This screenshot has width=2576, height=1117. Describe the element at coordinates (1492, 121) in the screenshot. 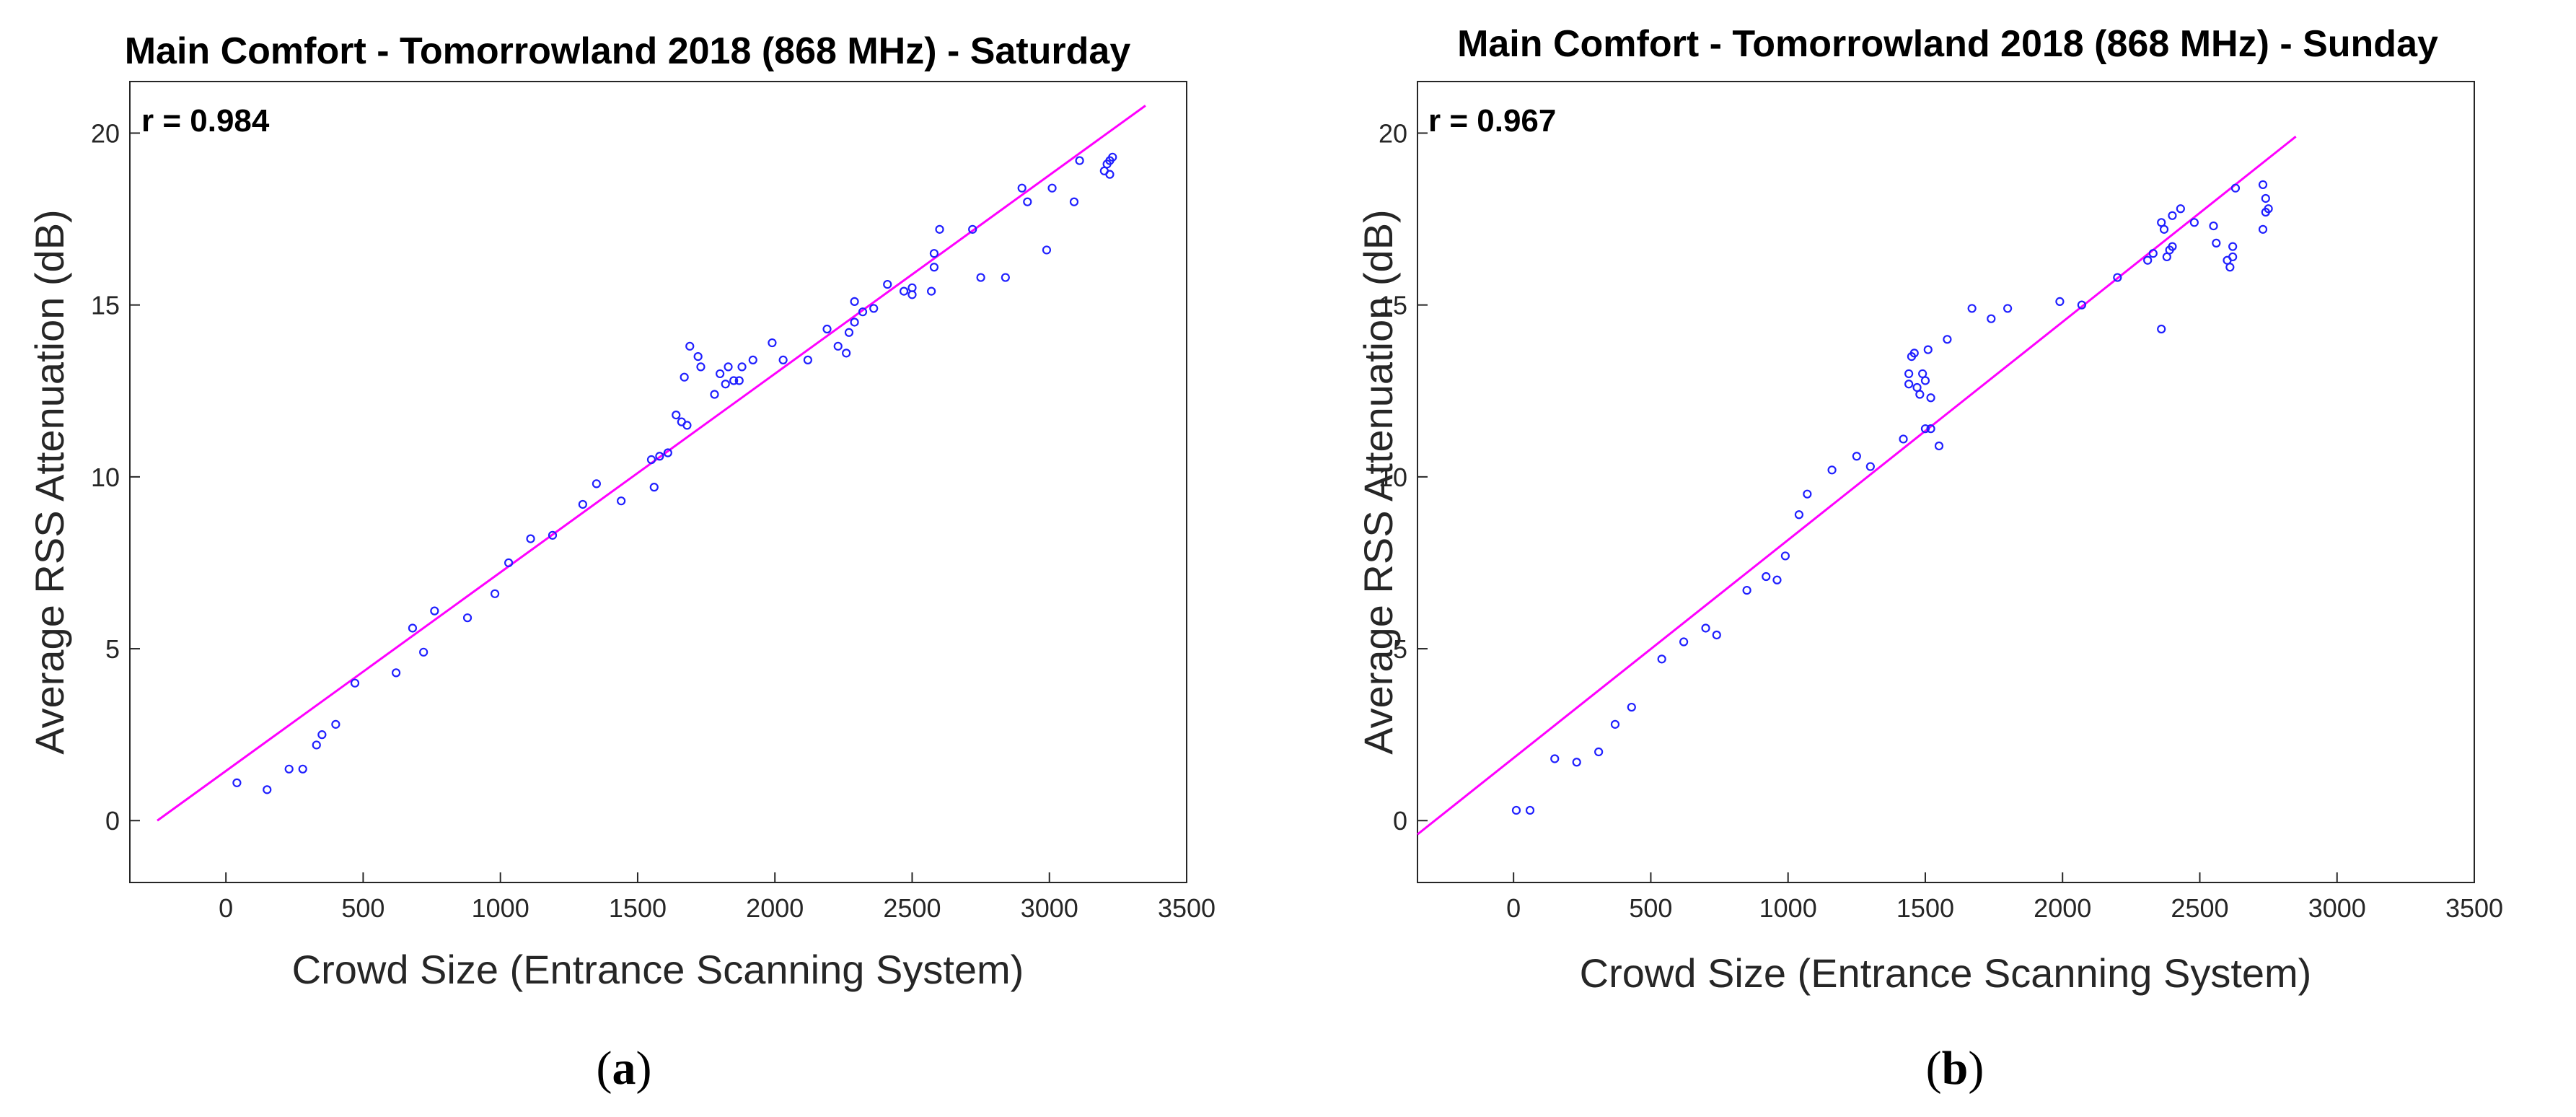

I see `correlation-label-b: r = 0.967` at that location.